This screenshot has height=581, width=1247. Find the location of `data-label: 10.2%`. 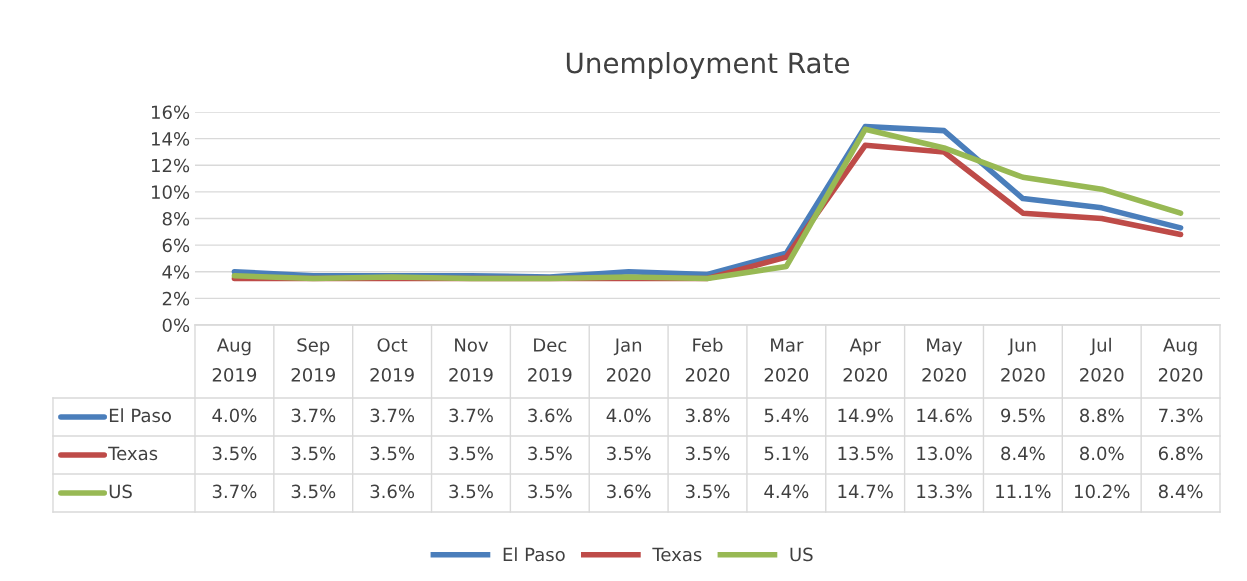

data-label: 10.2% is located at coordinates (1102, 491).